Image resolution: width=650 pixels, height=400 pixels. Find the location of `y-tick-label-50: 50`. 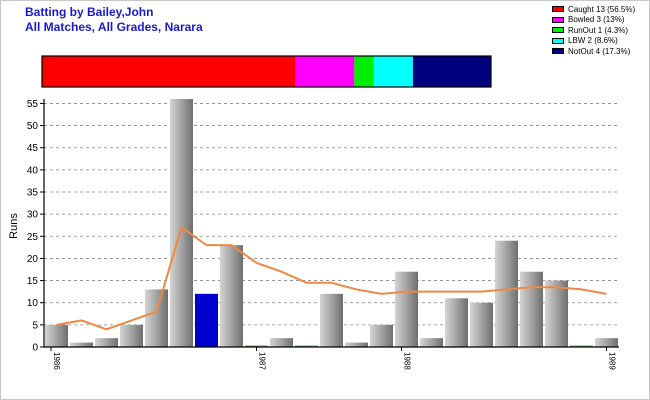

y-tick-label-50: 50 is located at coordinates (33, 126).